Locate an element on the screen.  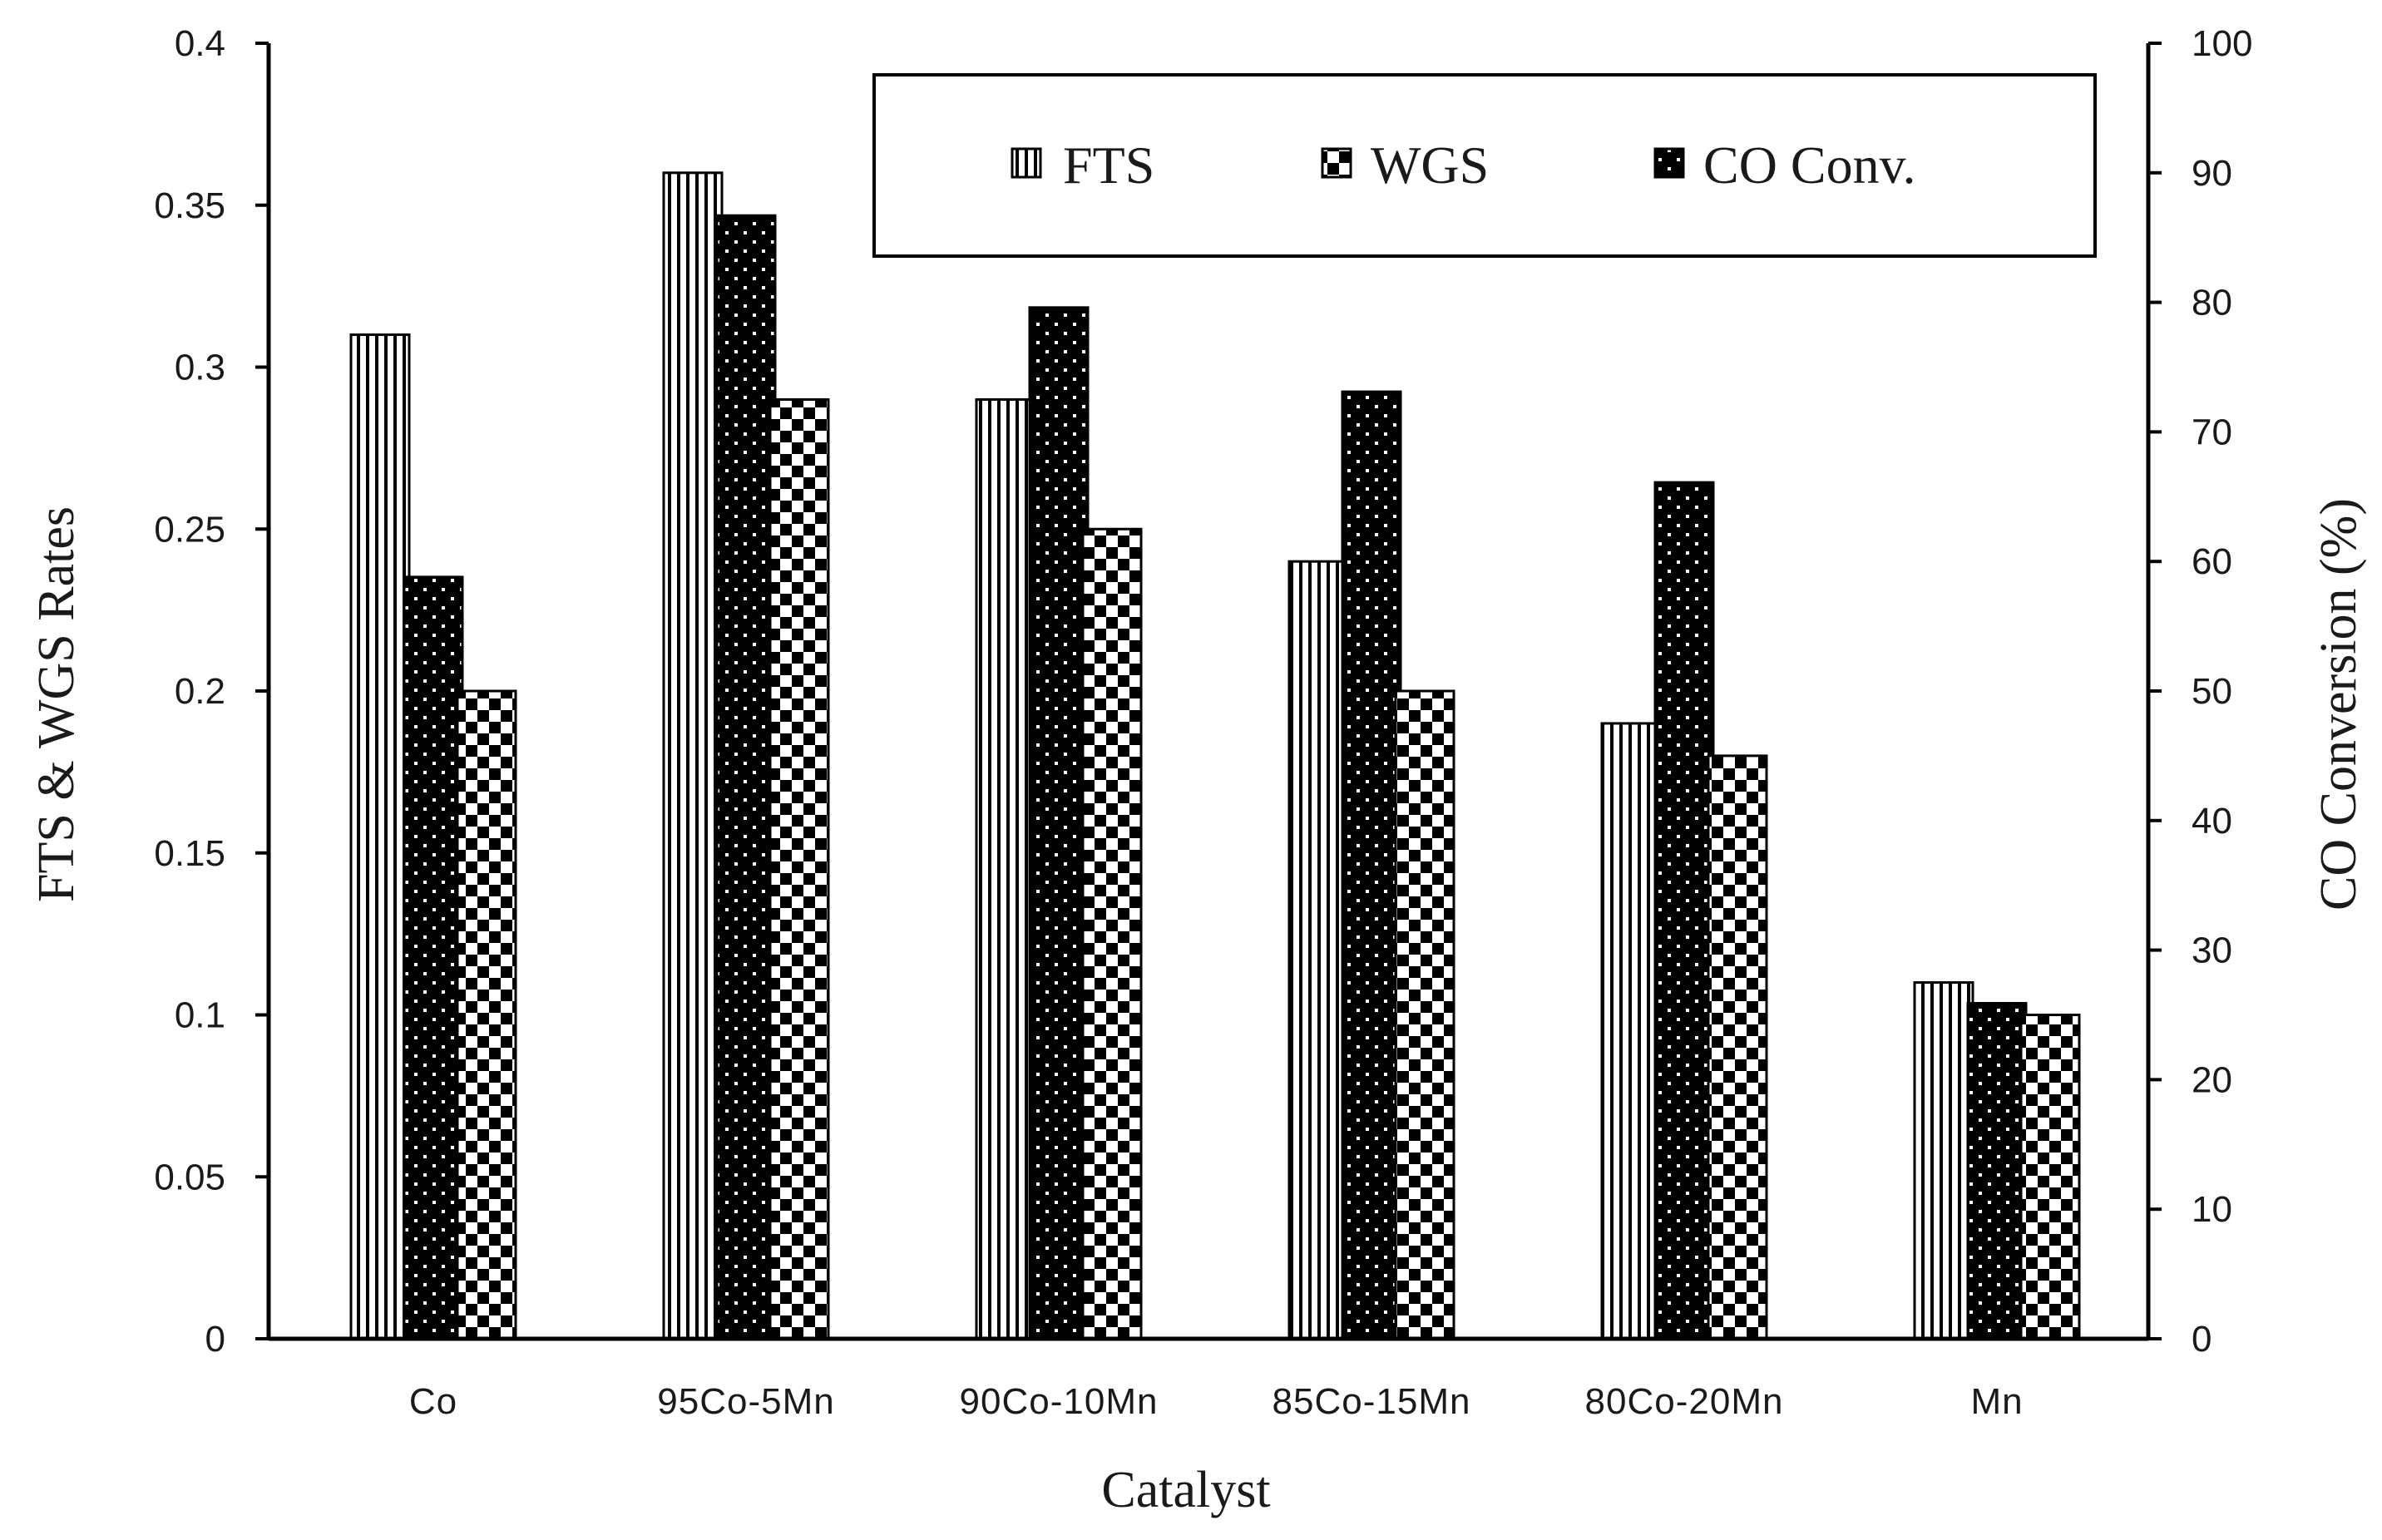
legend-label-co-conv: CO Conv. is located at coordinates (1809, 166).